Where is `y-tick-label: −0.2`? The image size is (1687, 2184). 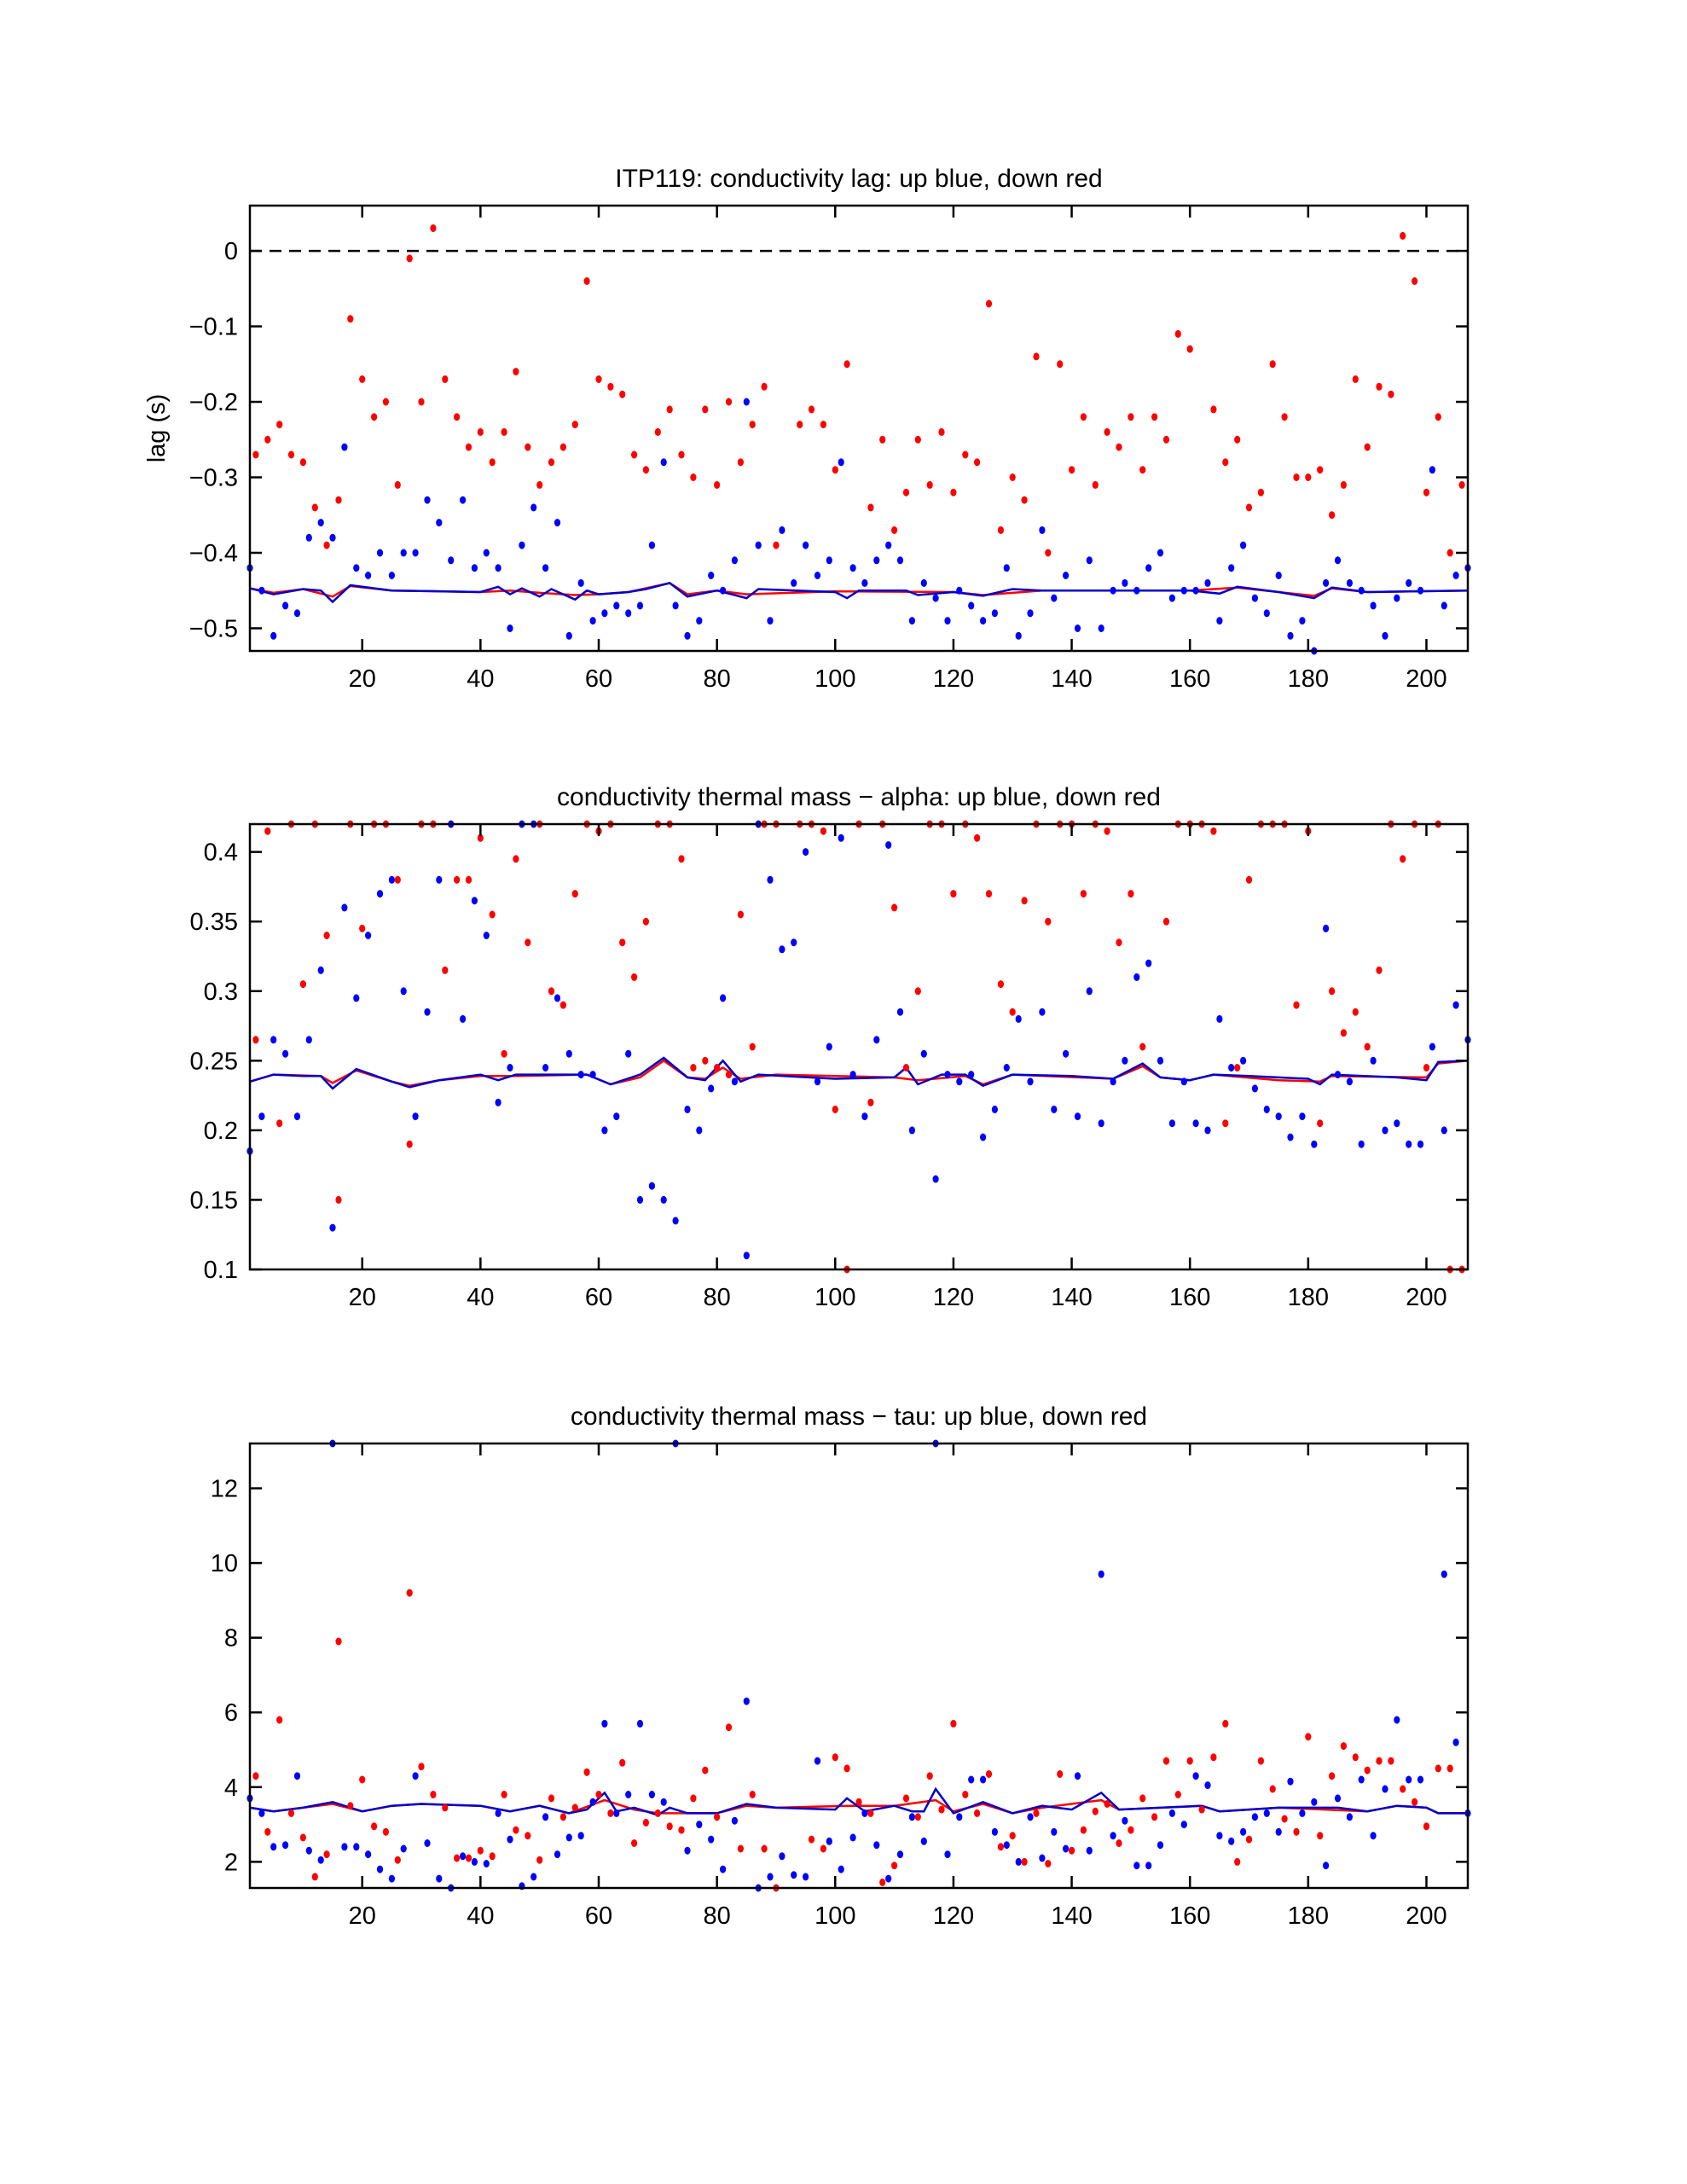
y-tick-label: −0.2 is located at coordinates (214, 403).